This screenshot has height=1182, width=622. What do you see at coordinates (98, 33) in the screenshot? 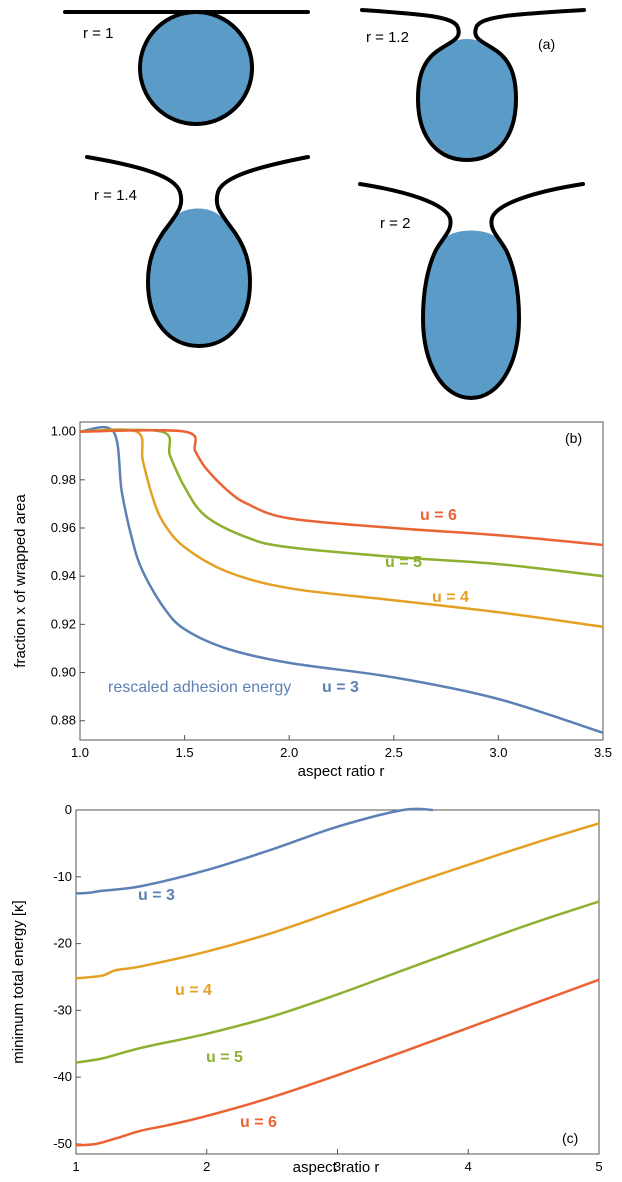
I see `shape-r-1-label: r = 1` at bounding box center [98, 33].